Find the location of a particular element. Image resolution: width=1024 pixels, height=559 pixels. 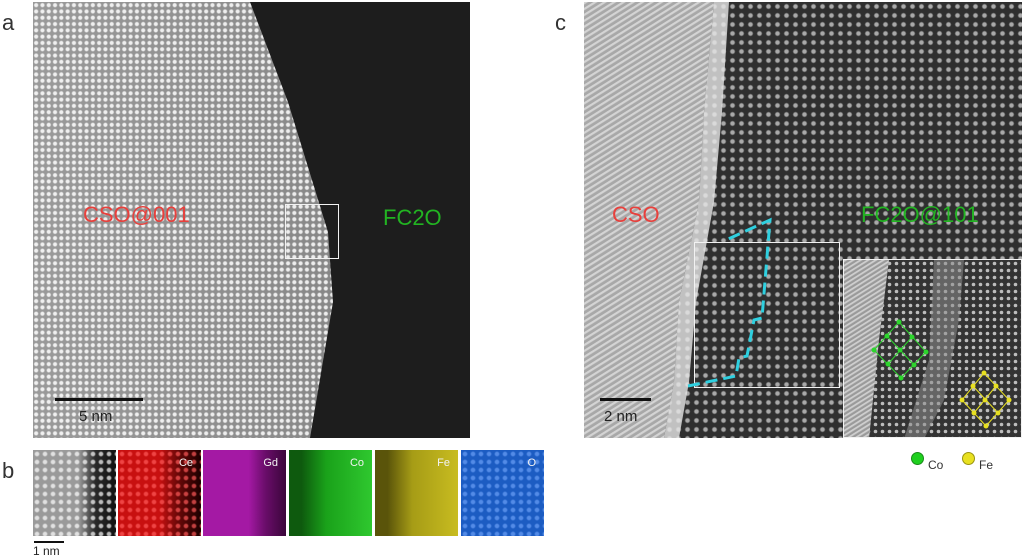

panel-c-fc2o-label: FC2O@101 is located at coordinates (920, 214).